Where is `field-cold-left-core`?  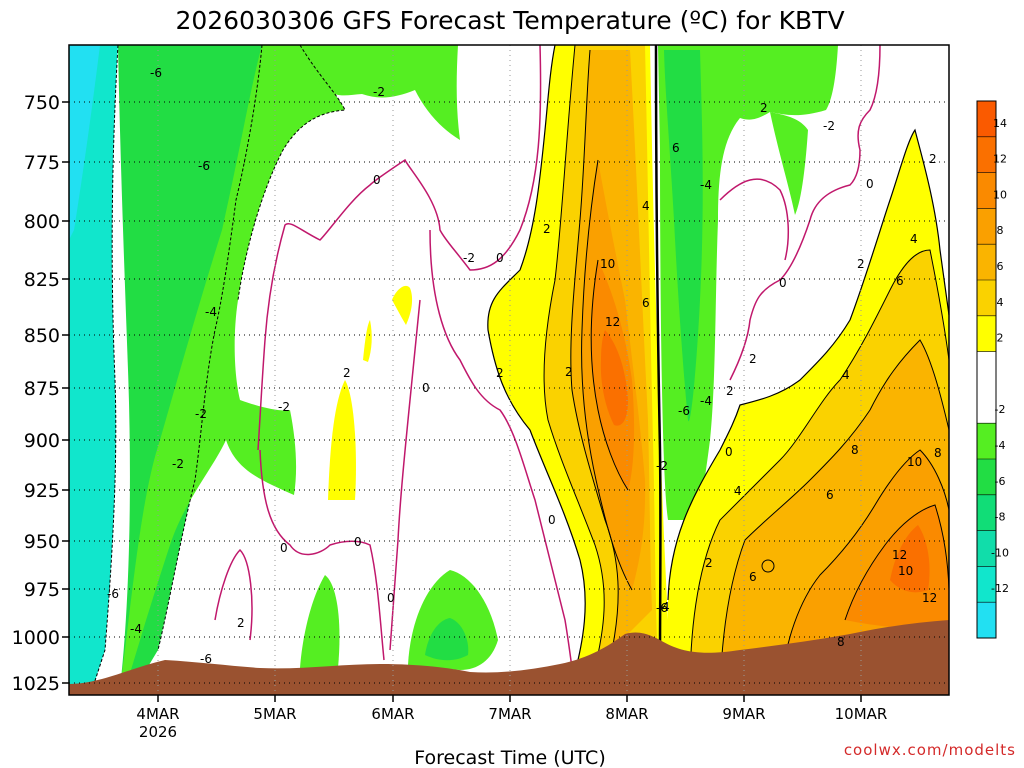
field-cold-left-core is located at coordinates (84, 142).